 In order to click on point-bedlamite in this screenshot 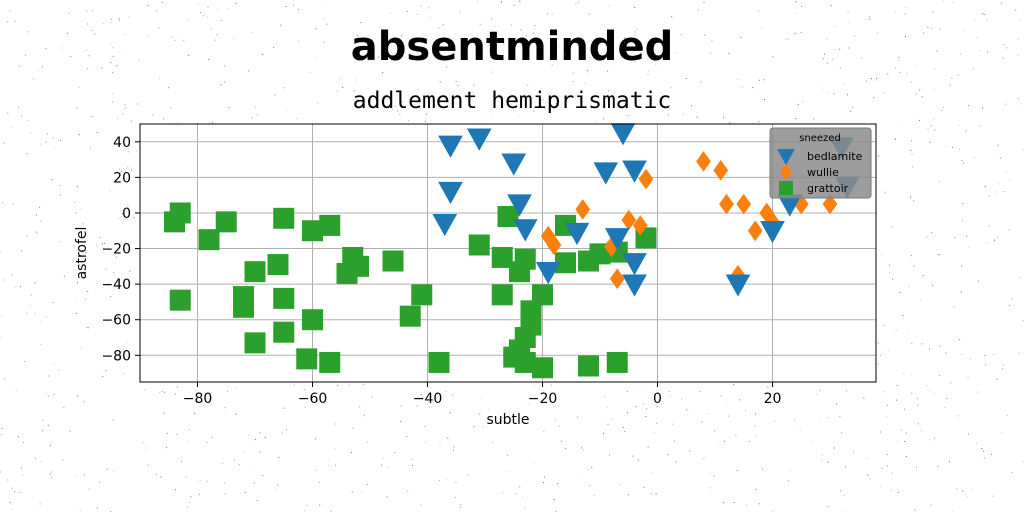, I will do `click(445, 225)`.